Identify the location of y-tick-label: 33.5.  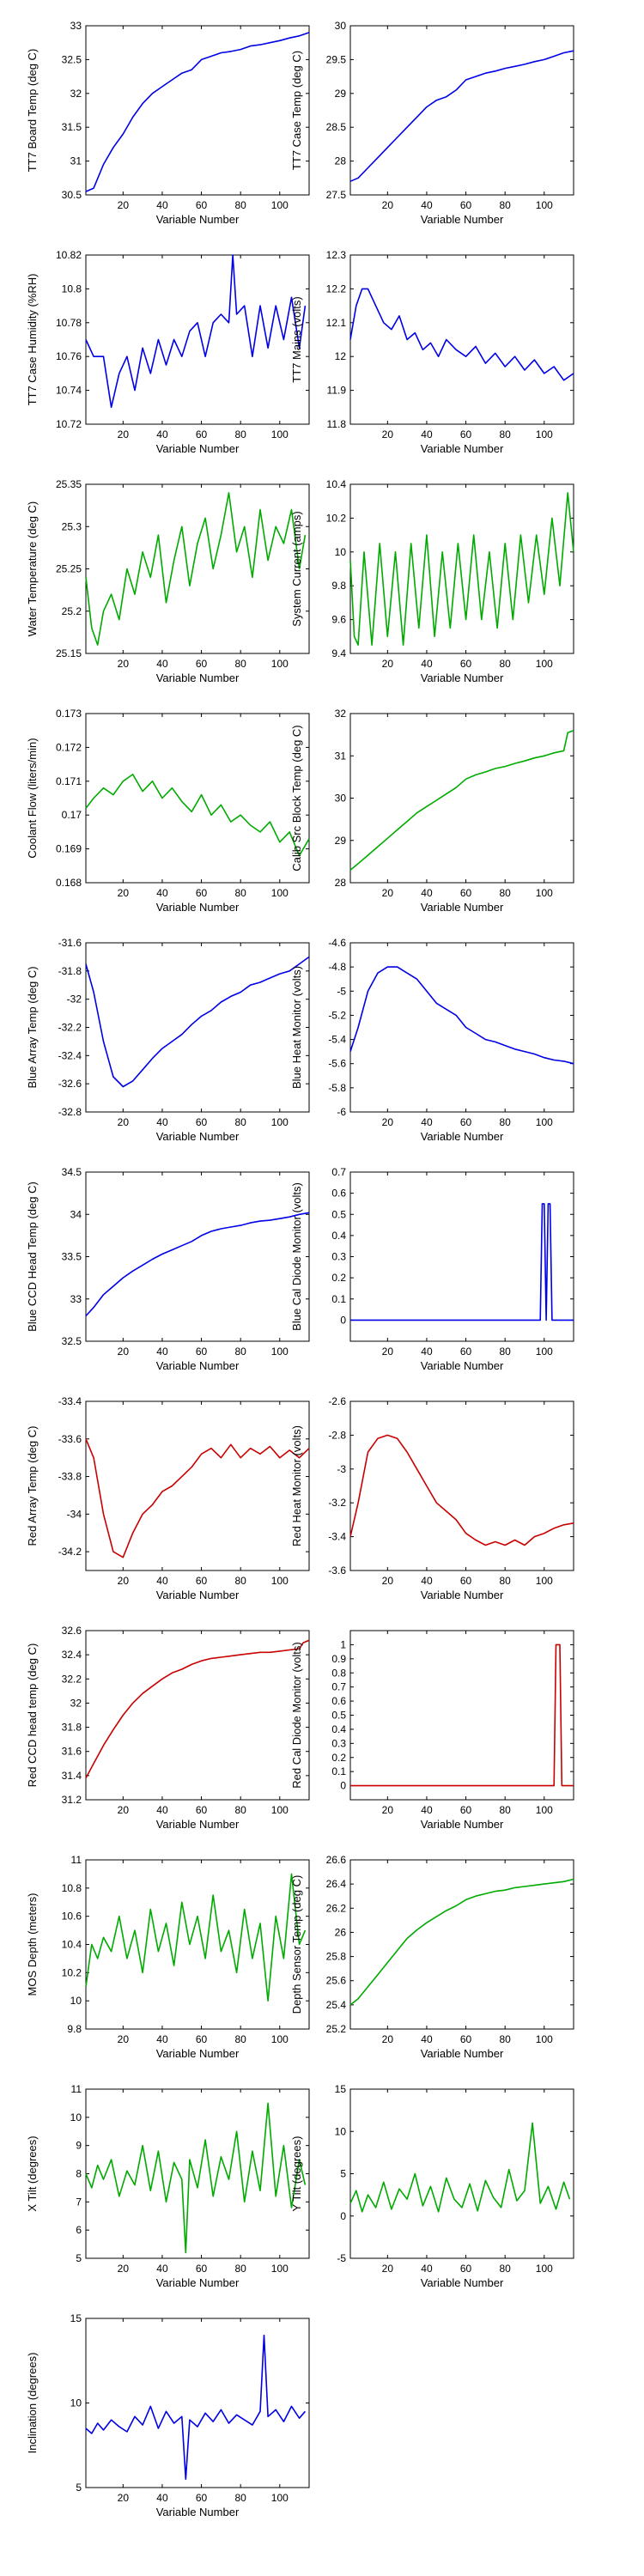
(72, 1257).